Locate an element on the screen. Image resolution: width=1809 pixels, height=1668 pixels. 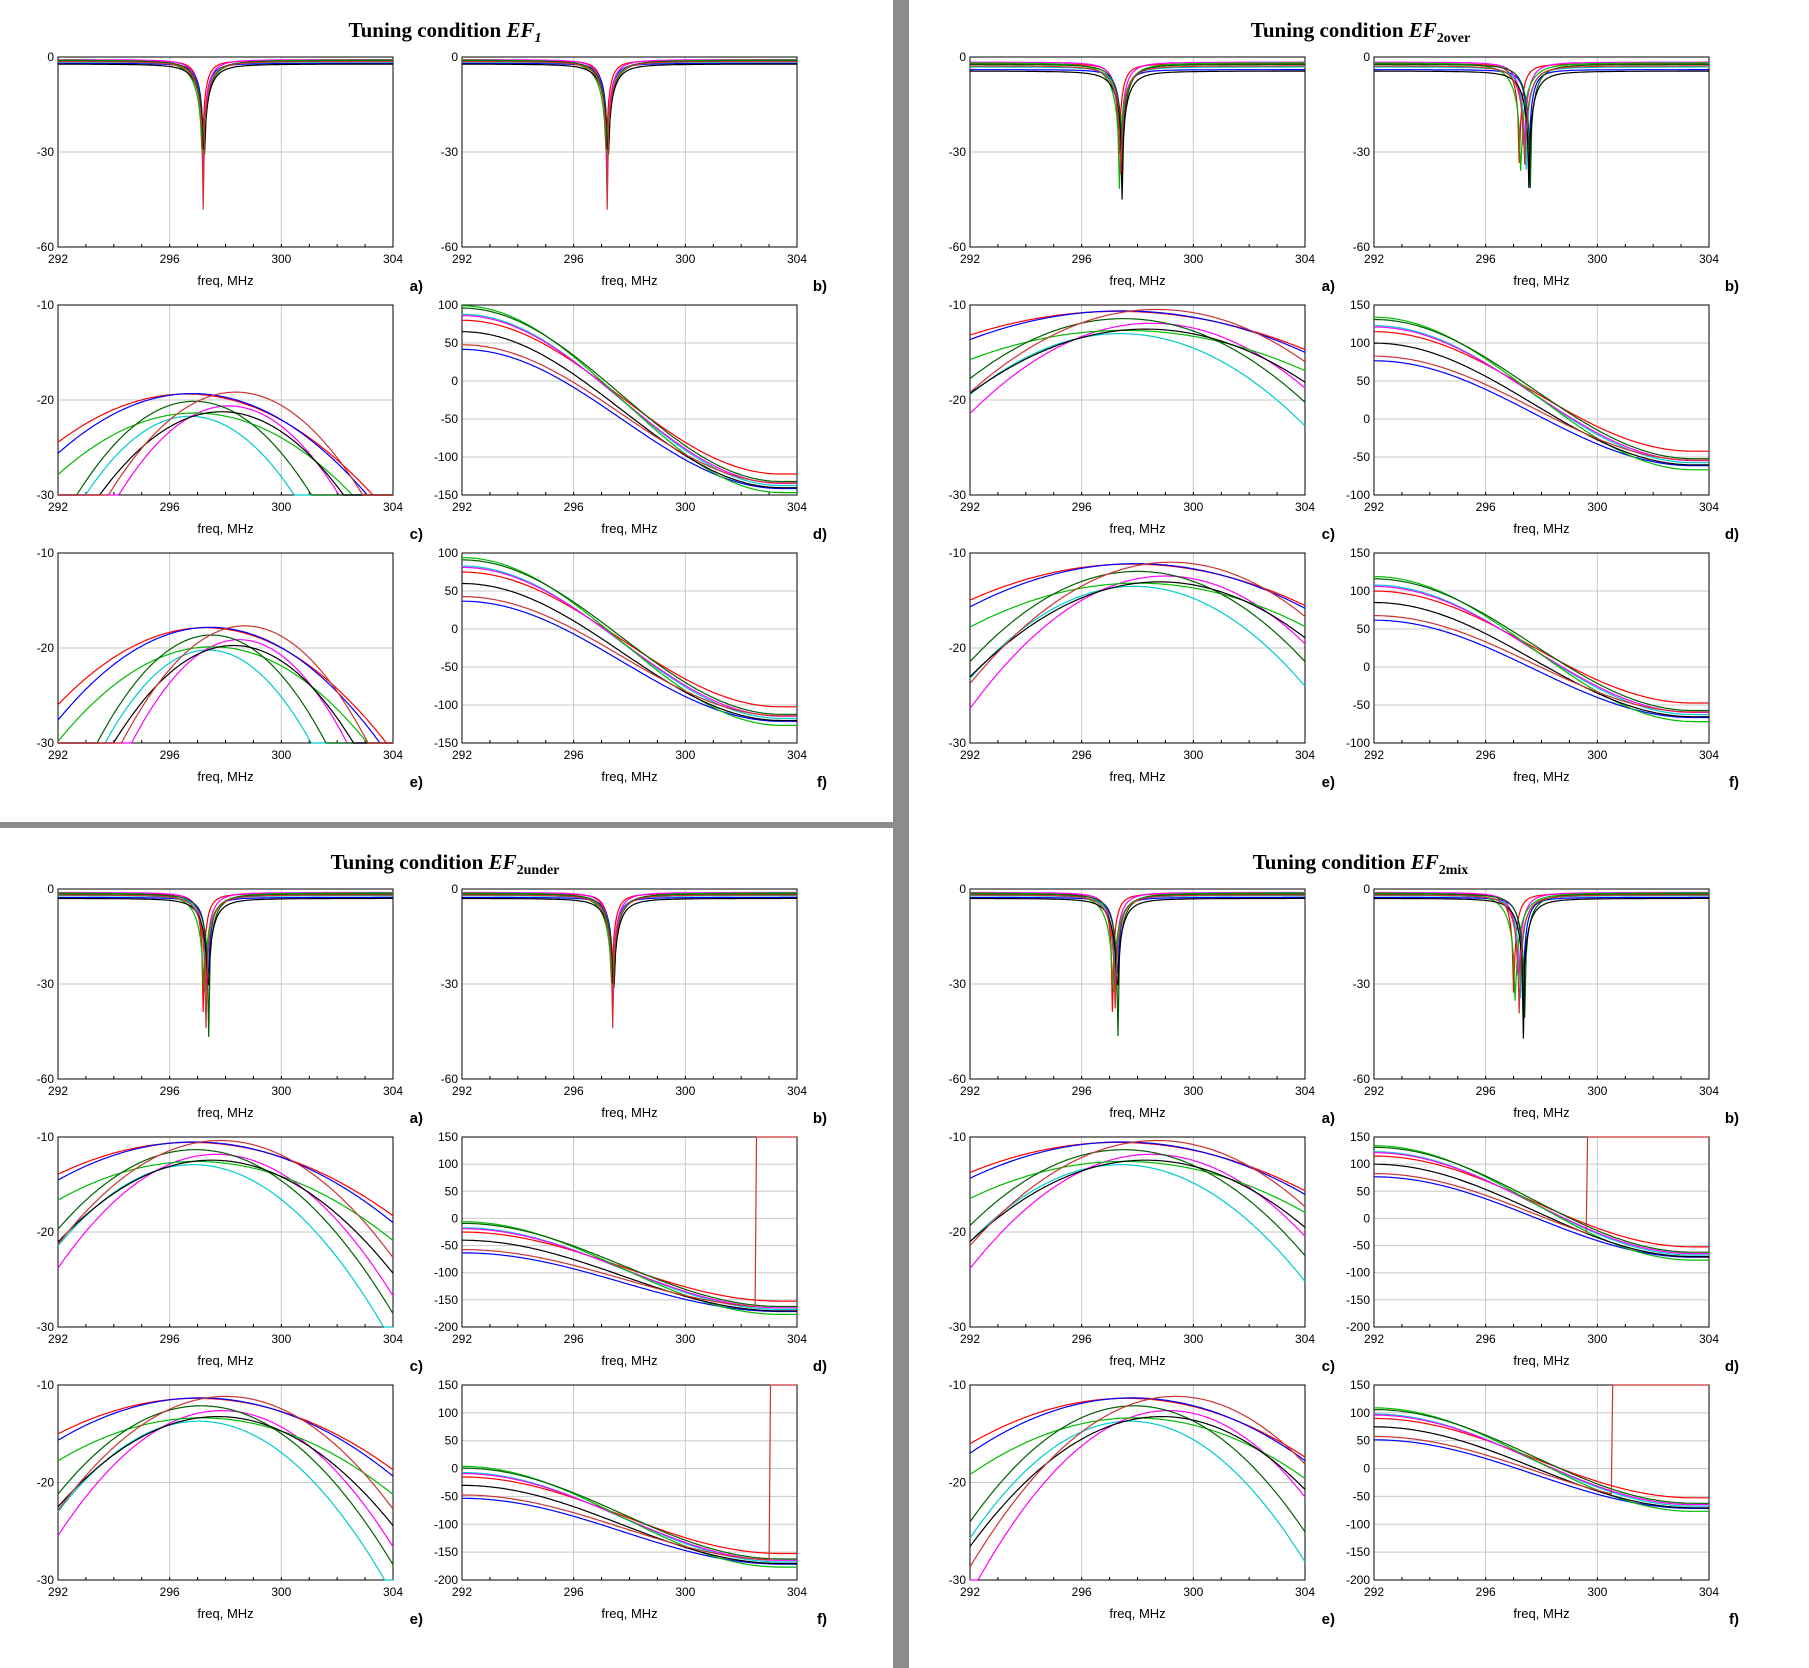
y-tick-label: 150 is located at coordinates (448, 1137).